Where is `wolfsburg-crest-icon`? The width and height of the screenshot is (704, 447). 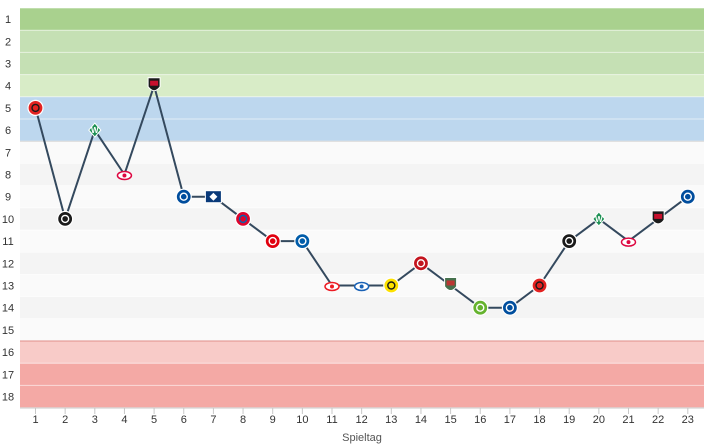 wolfsburg-crest-icon is located at coordinates (480, 307).